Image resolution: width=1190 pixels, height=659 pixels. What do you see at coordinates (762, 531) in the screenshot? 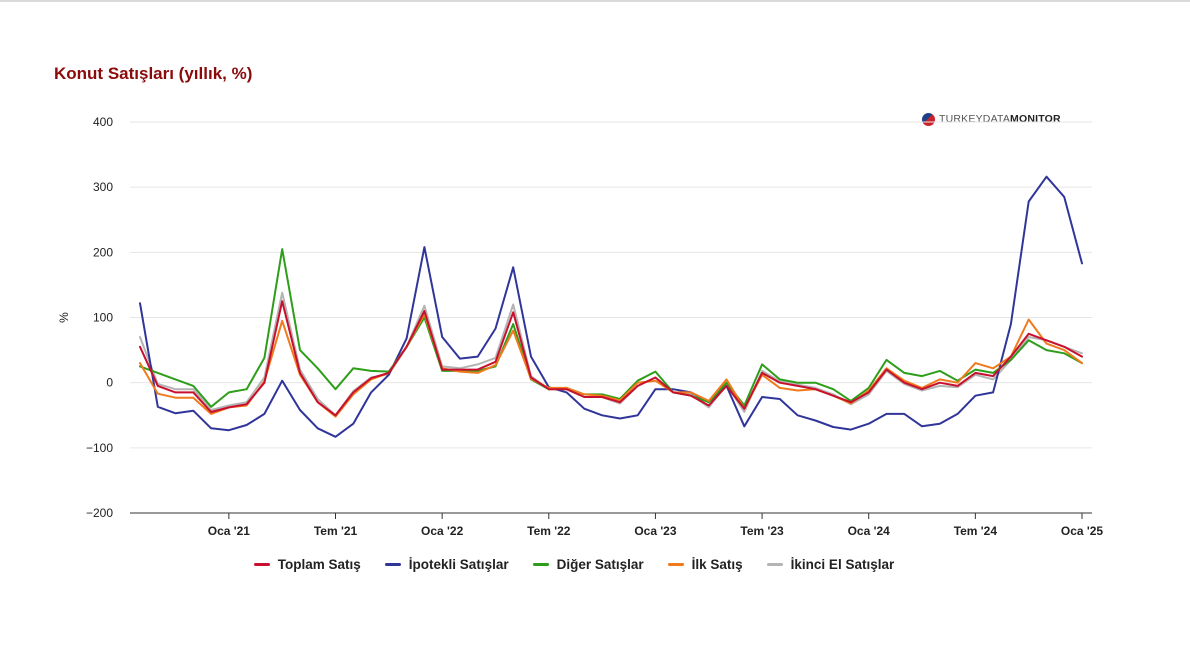
I see `x-tick-label: Tem '23` at bounding box center [762, 531].